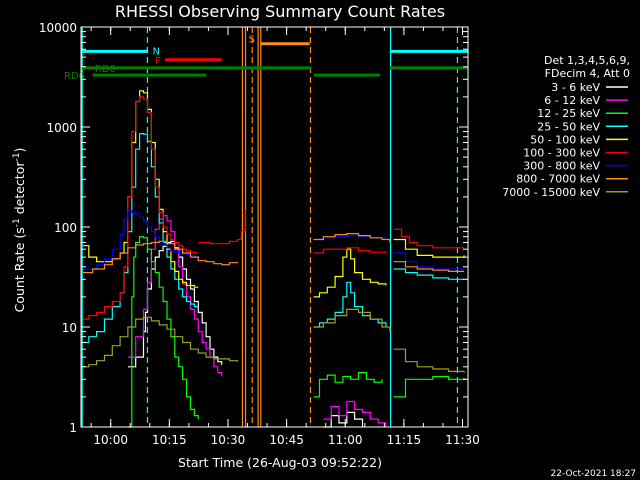  Describe the element at coordinates (228, 440) in the screenshot. I see `x-tick-label: 10:30` at that location.